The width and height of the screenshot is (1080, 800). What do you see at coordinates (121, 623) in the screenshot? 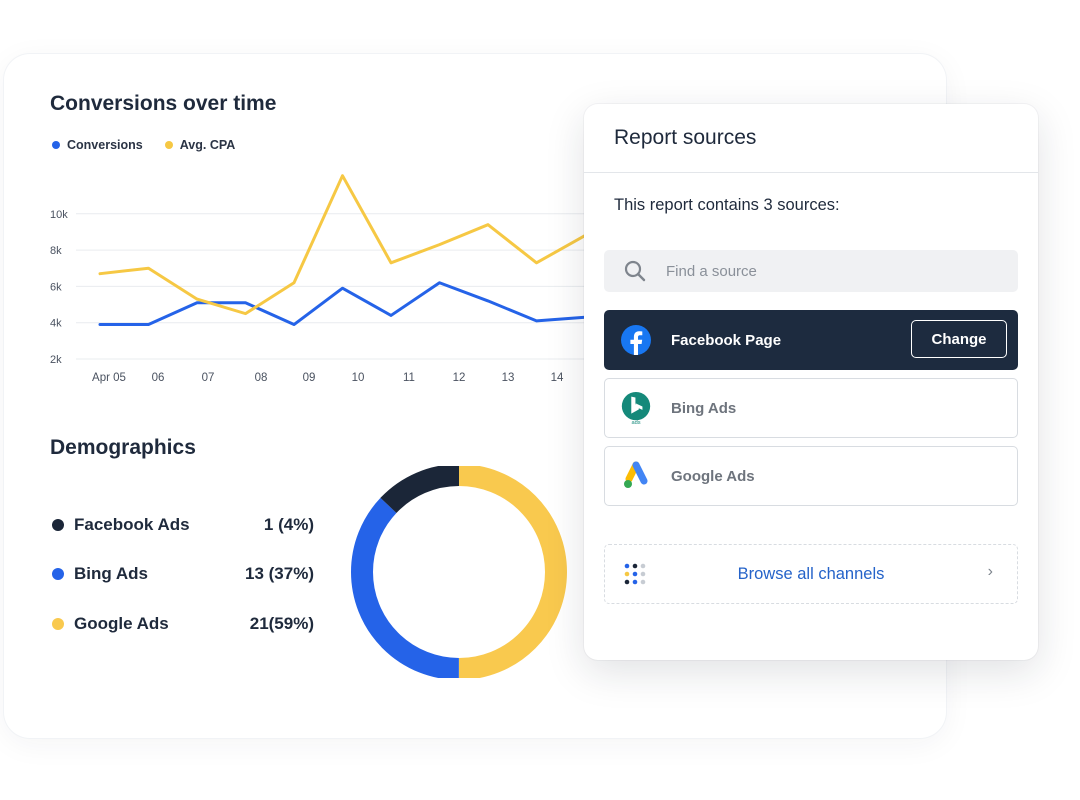
I see `demographics-name-google: Google Ads` at bounding box center [121, 623].